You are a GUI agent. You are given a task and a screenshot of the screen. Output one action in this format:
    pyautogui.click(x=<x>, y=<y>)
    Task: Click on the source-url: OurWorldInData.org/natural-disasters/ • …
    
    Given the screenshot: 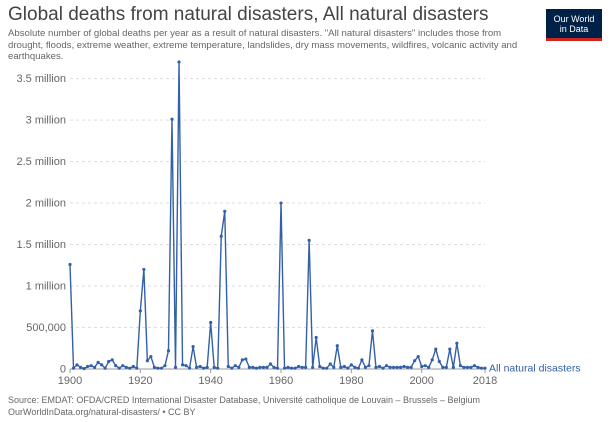 What is the action you would take?
    pyautogui.click(x=102, y=411)
    